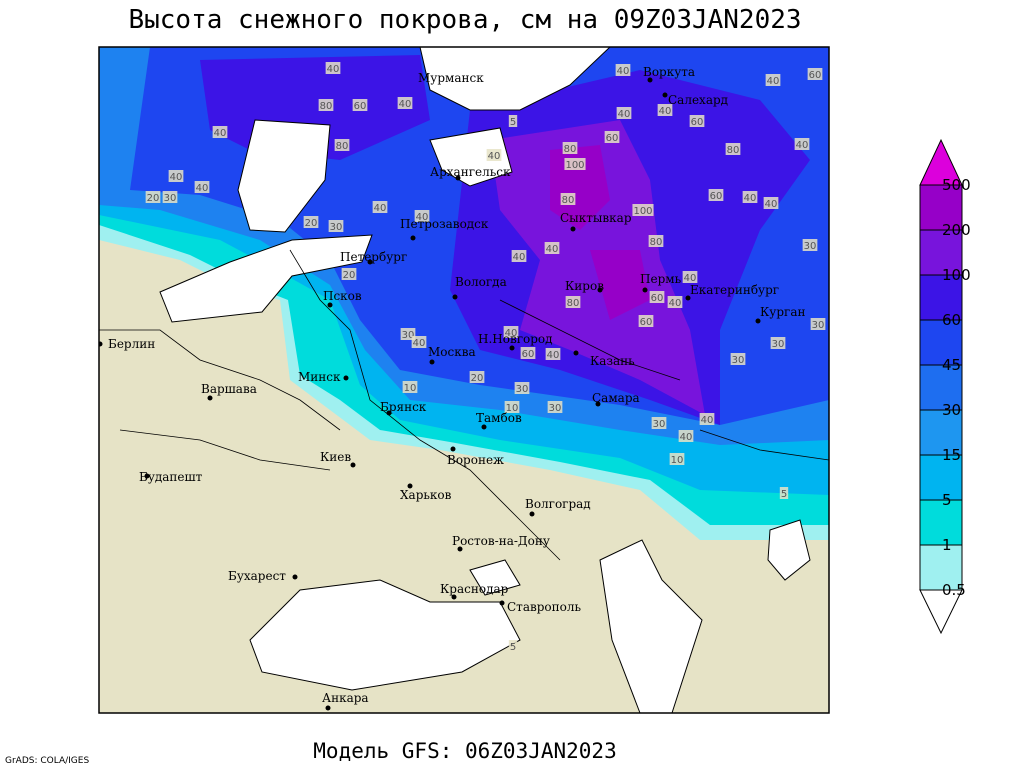  What do you see at coordinates (659, 424) in the screenshot?
I see `contour-label-text: 30` at bounding box center [659, 424].